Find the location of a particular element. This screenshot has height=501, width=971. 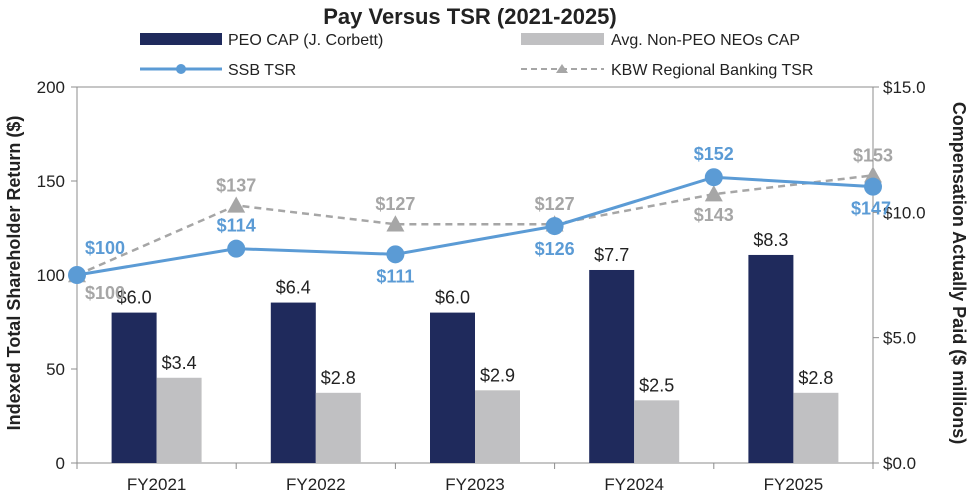

ssb-tsr-label: $126 is located at coordinates (555, 249).